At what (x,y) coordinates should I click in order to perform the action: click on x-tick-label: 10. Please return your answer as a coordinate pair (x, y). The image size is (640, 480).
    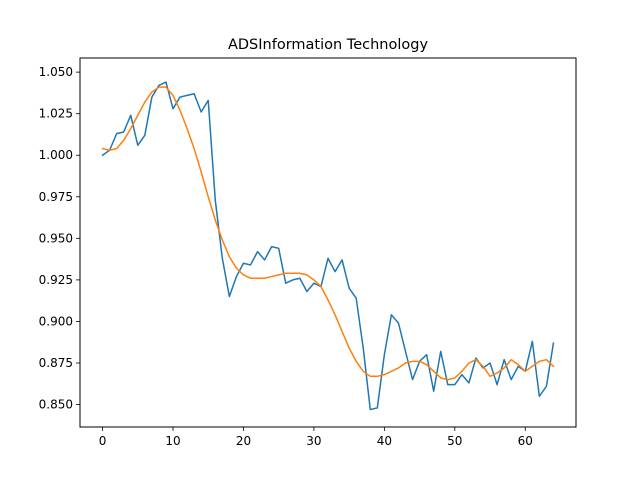
    Looking at the image, I should click on (172, 441).